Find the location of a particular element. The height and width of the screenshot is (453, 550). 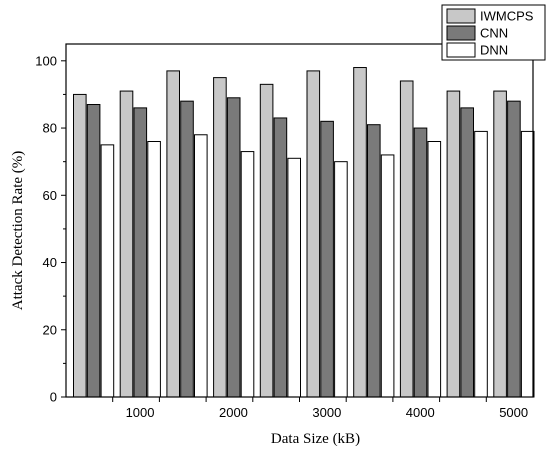

y-tick-label-20: 20 is located at coordinates (50, 329).